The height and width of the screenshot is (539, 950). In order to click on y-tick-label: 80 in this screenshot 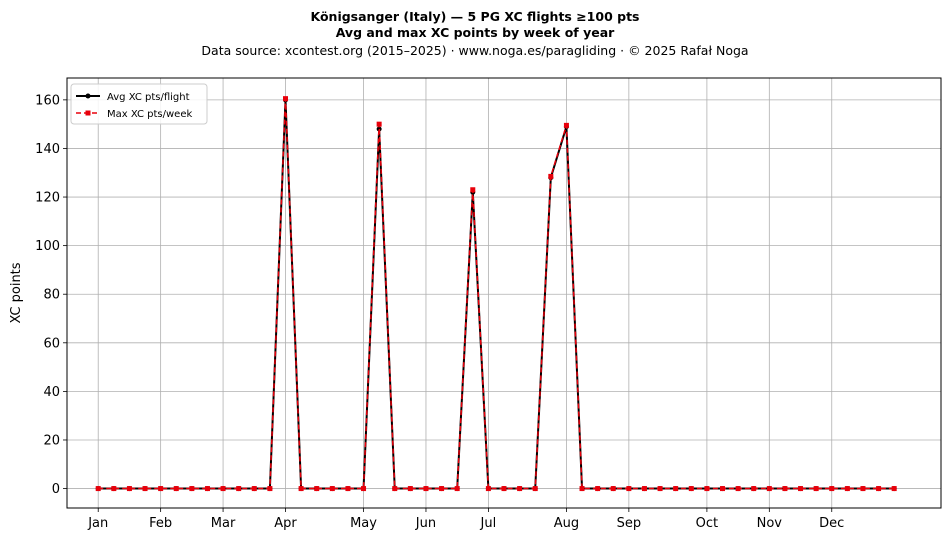, I will do `click(51, 295)`.